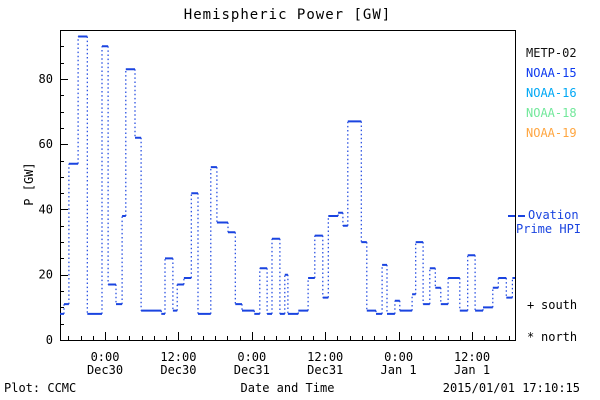 The width and height of the screenshot is (600, 400). Describe the element at coordinates (551, 113) in the screenshot. I see `legend-item-noaa-18: NOAA-18` at that location.